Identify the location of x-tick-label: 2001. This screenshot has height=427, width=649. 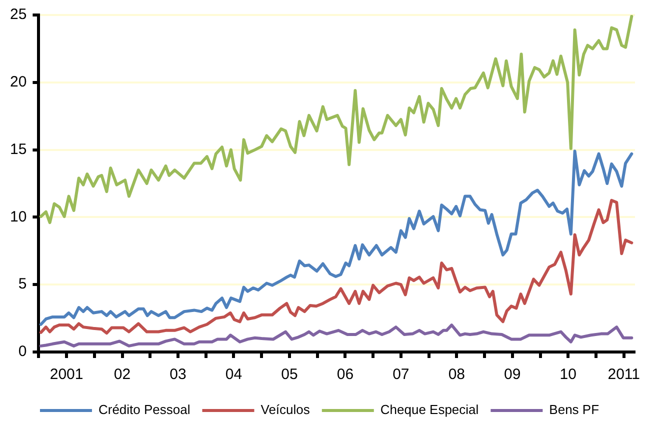
(67, 375).